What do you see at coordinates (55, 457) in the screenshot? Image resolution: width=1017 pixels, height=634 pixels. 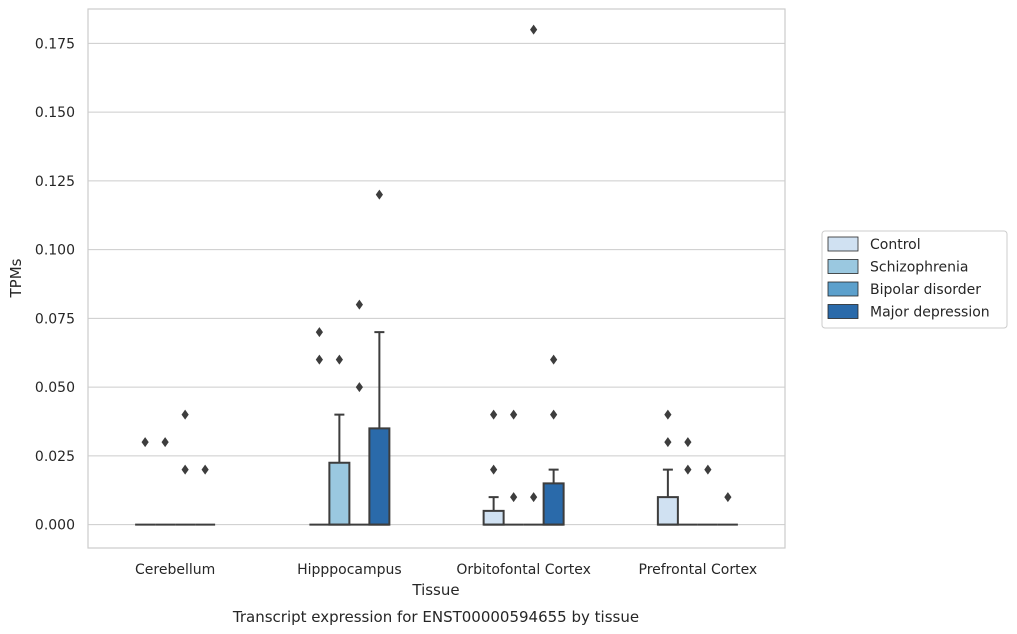 I see `y-tick-label: 0.025` at bounding box center [55, 457].